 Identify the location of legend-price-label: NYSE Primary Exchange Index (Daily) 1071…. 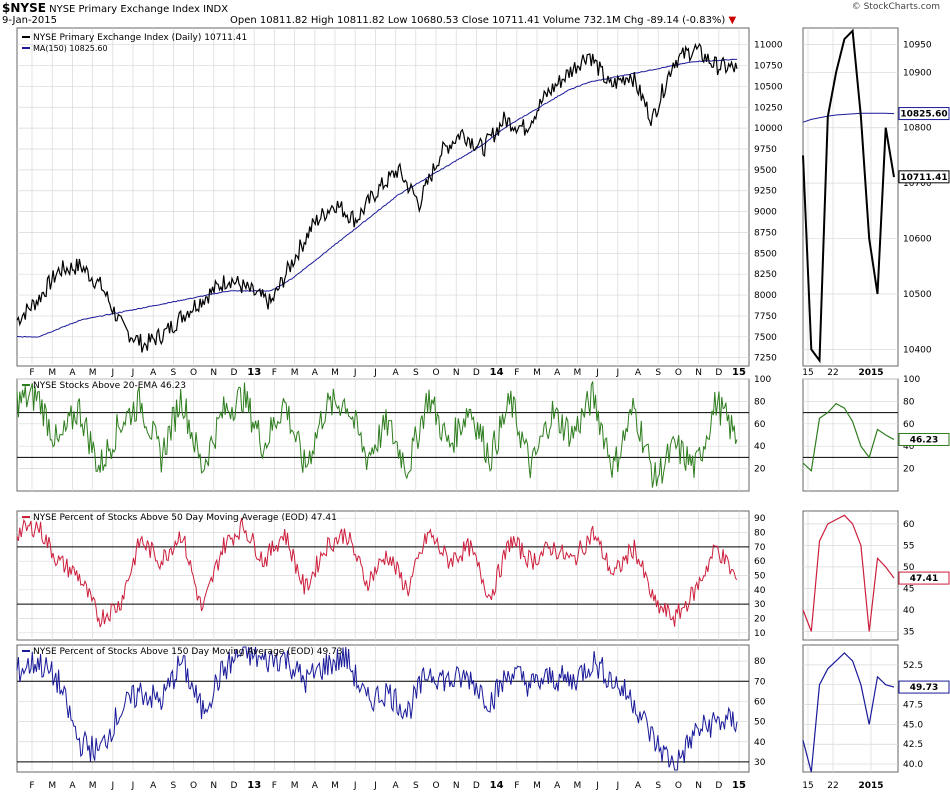
(140, 38).